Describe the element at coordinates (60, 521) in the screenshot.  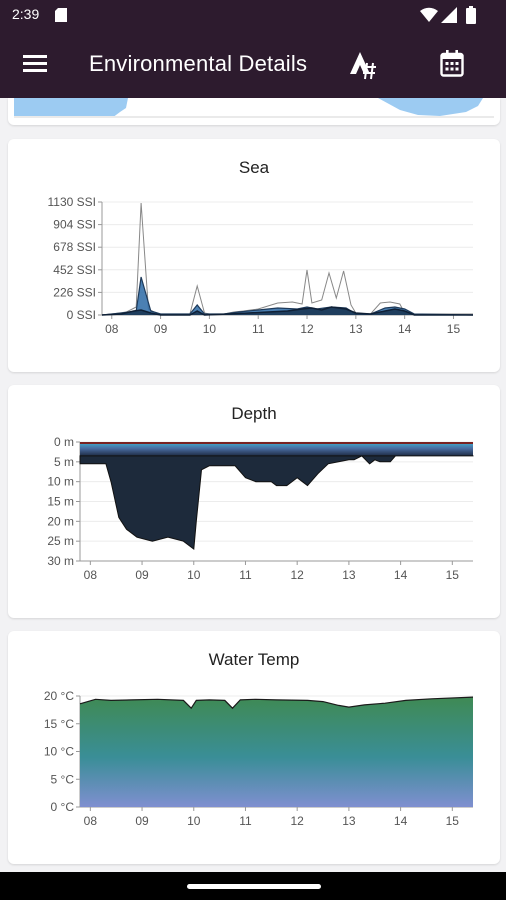
I see `y-tick-label: 20 m` at that location.